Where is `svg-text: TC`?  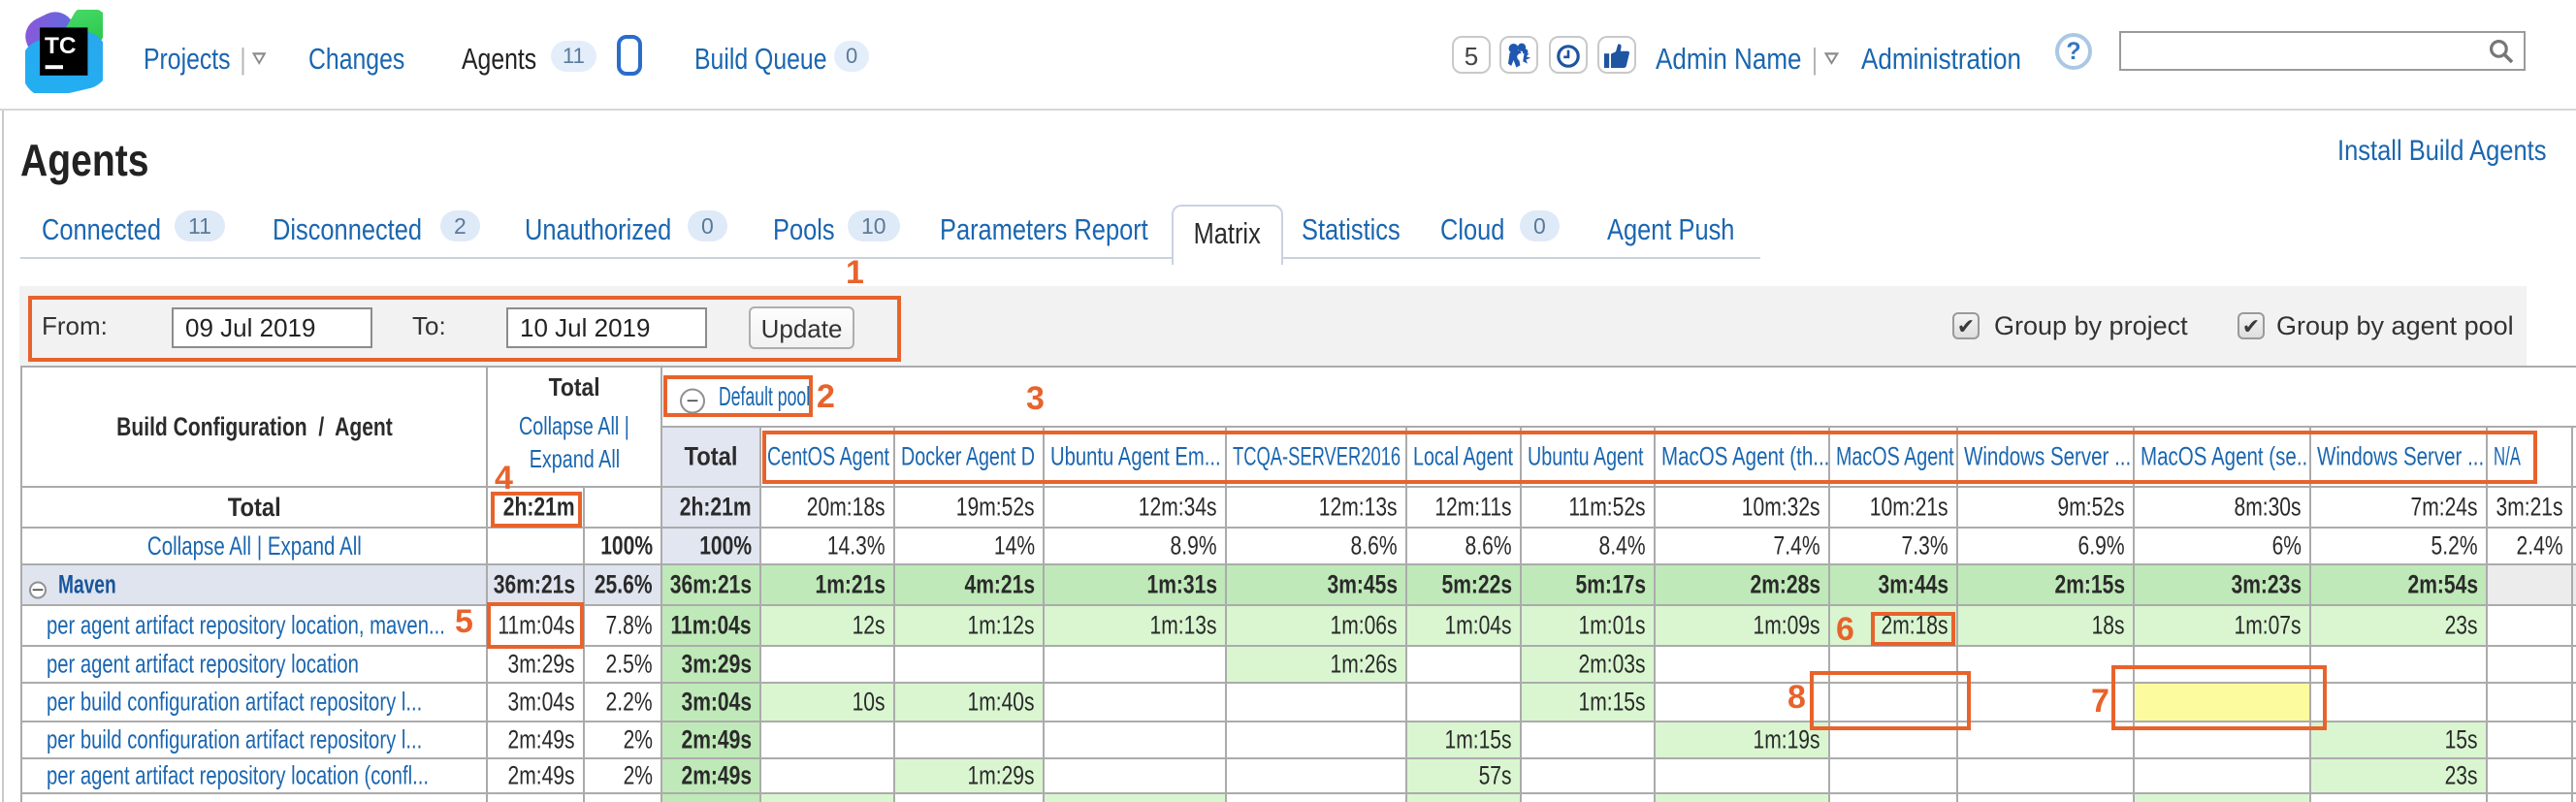
svg-text: TC is located at coordinates (61, 46).